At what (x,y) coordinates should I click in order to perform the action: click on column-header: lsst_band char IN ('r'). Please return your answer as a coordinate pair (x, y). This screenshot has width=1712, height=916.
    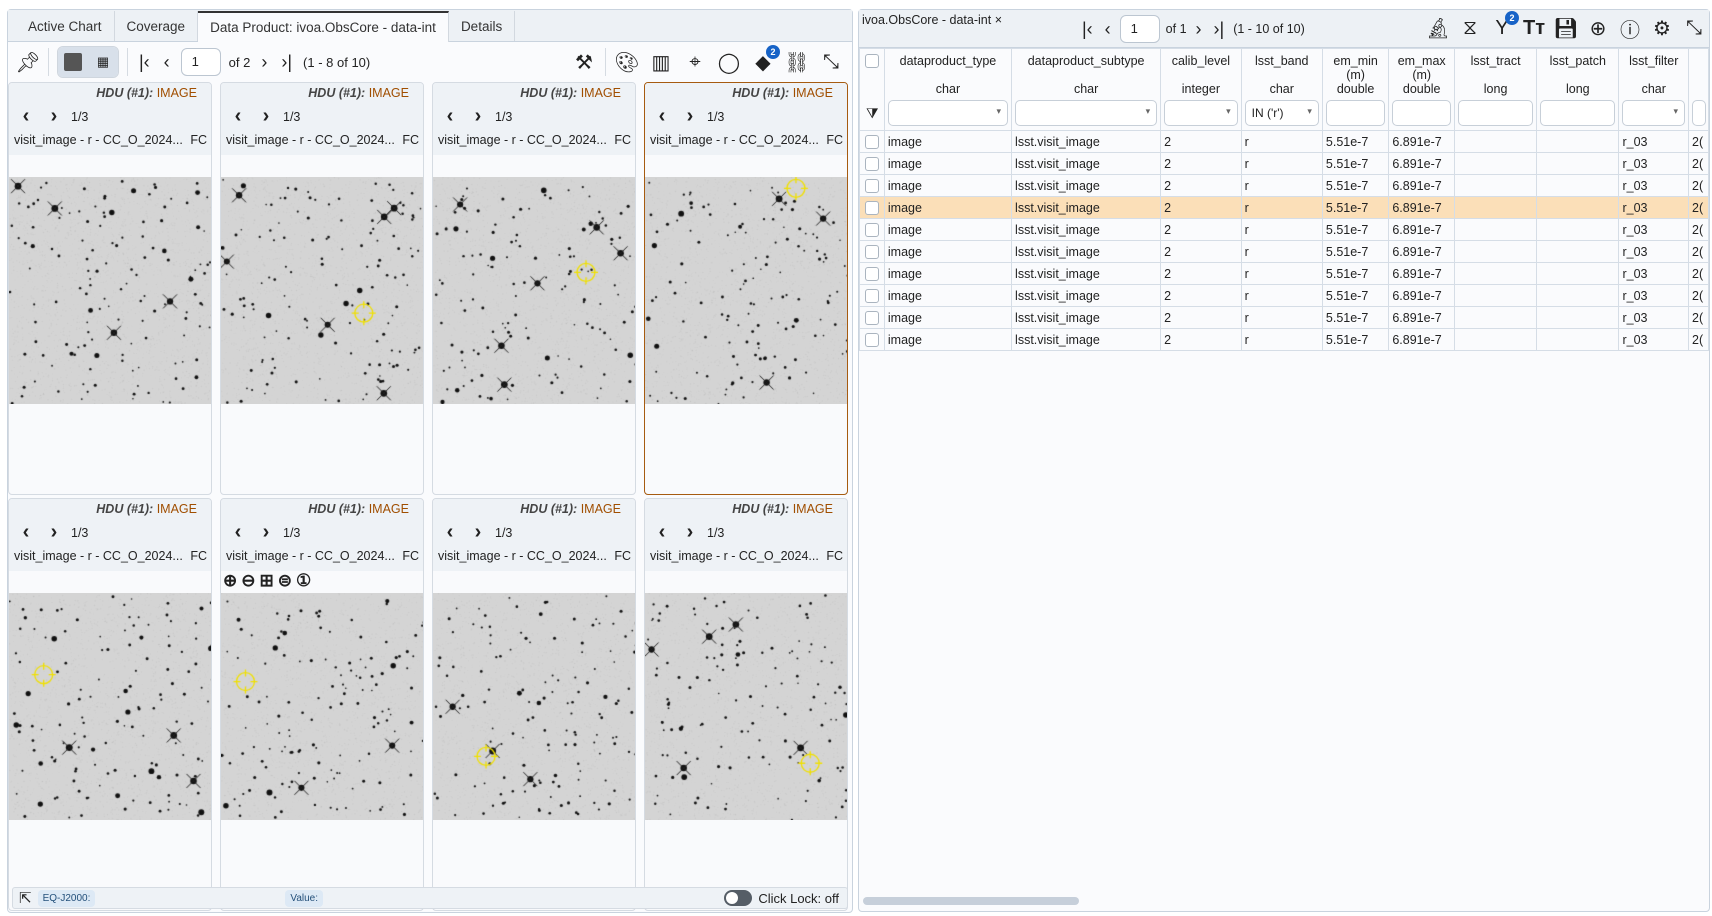
    Looking at the image, I should click on (1281, 89).